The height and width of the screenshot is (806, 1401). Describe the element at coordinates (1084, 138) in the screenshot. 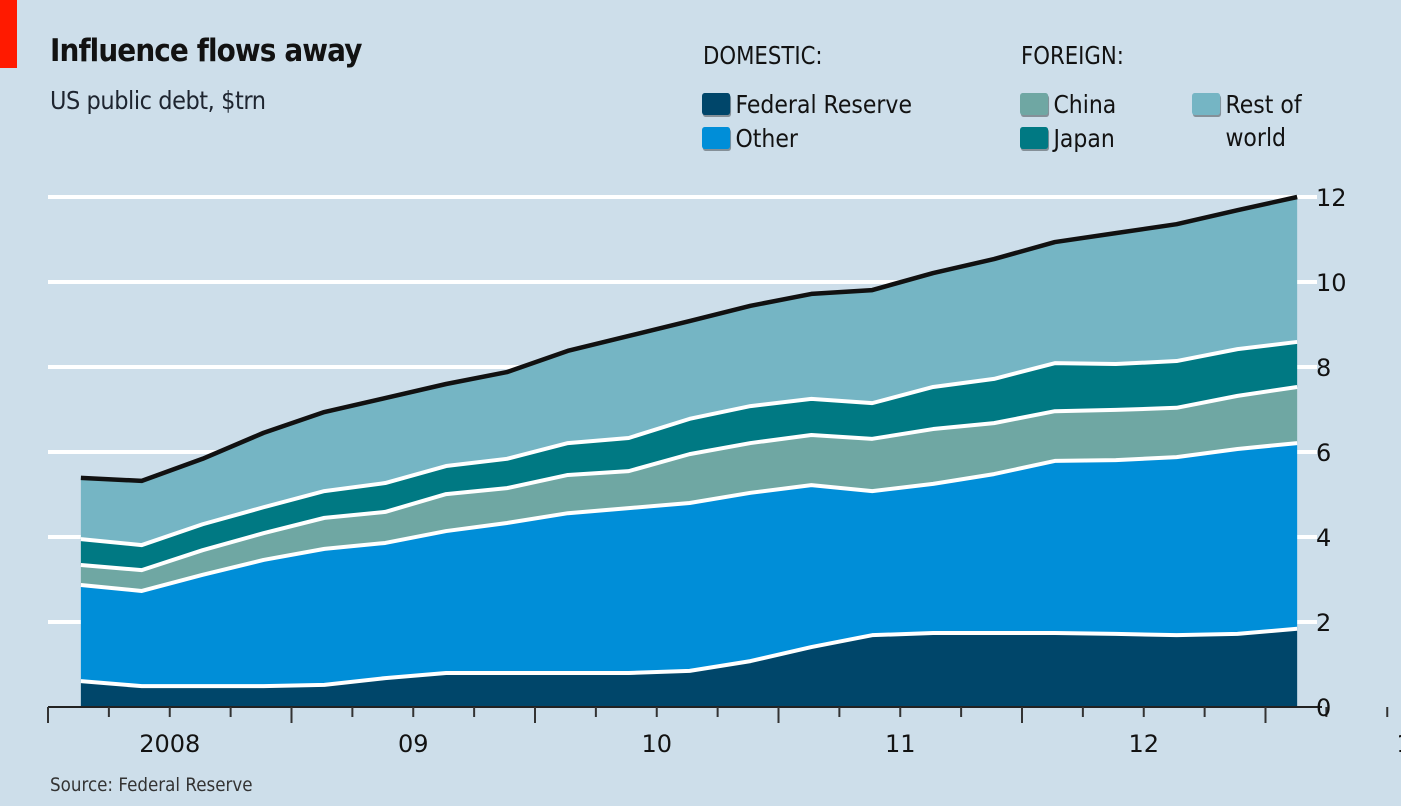

I see `legend-label-japan: Japan` at that location.